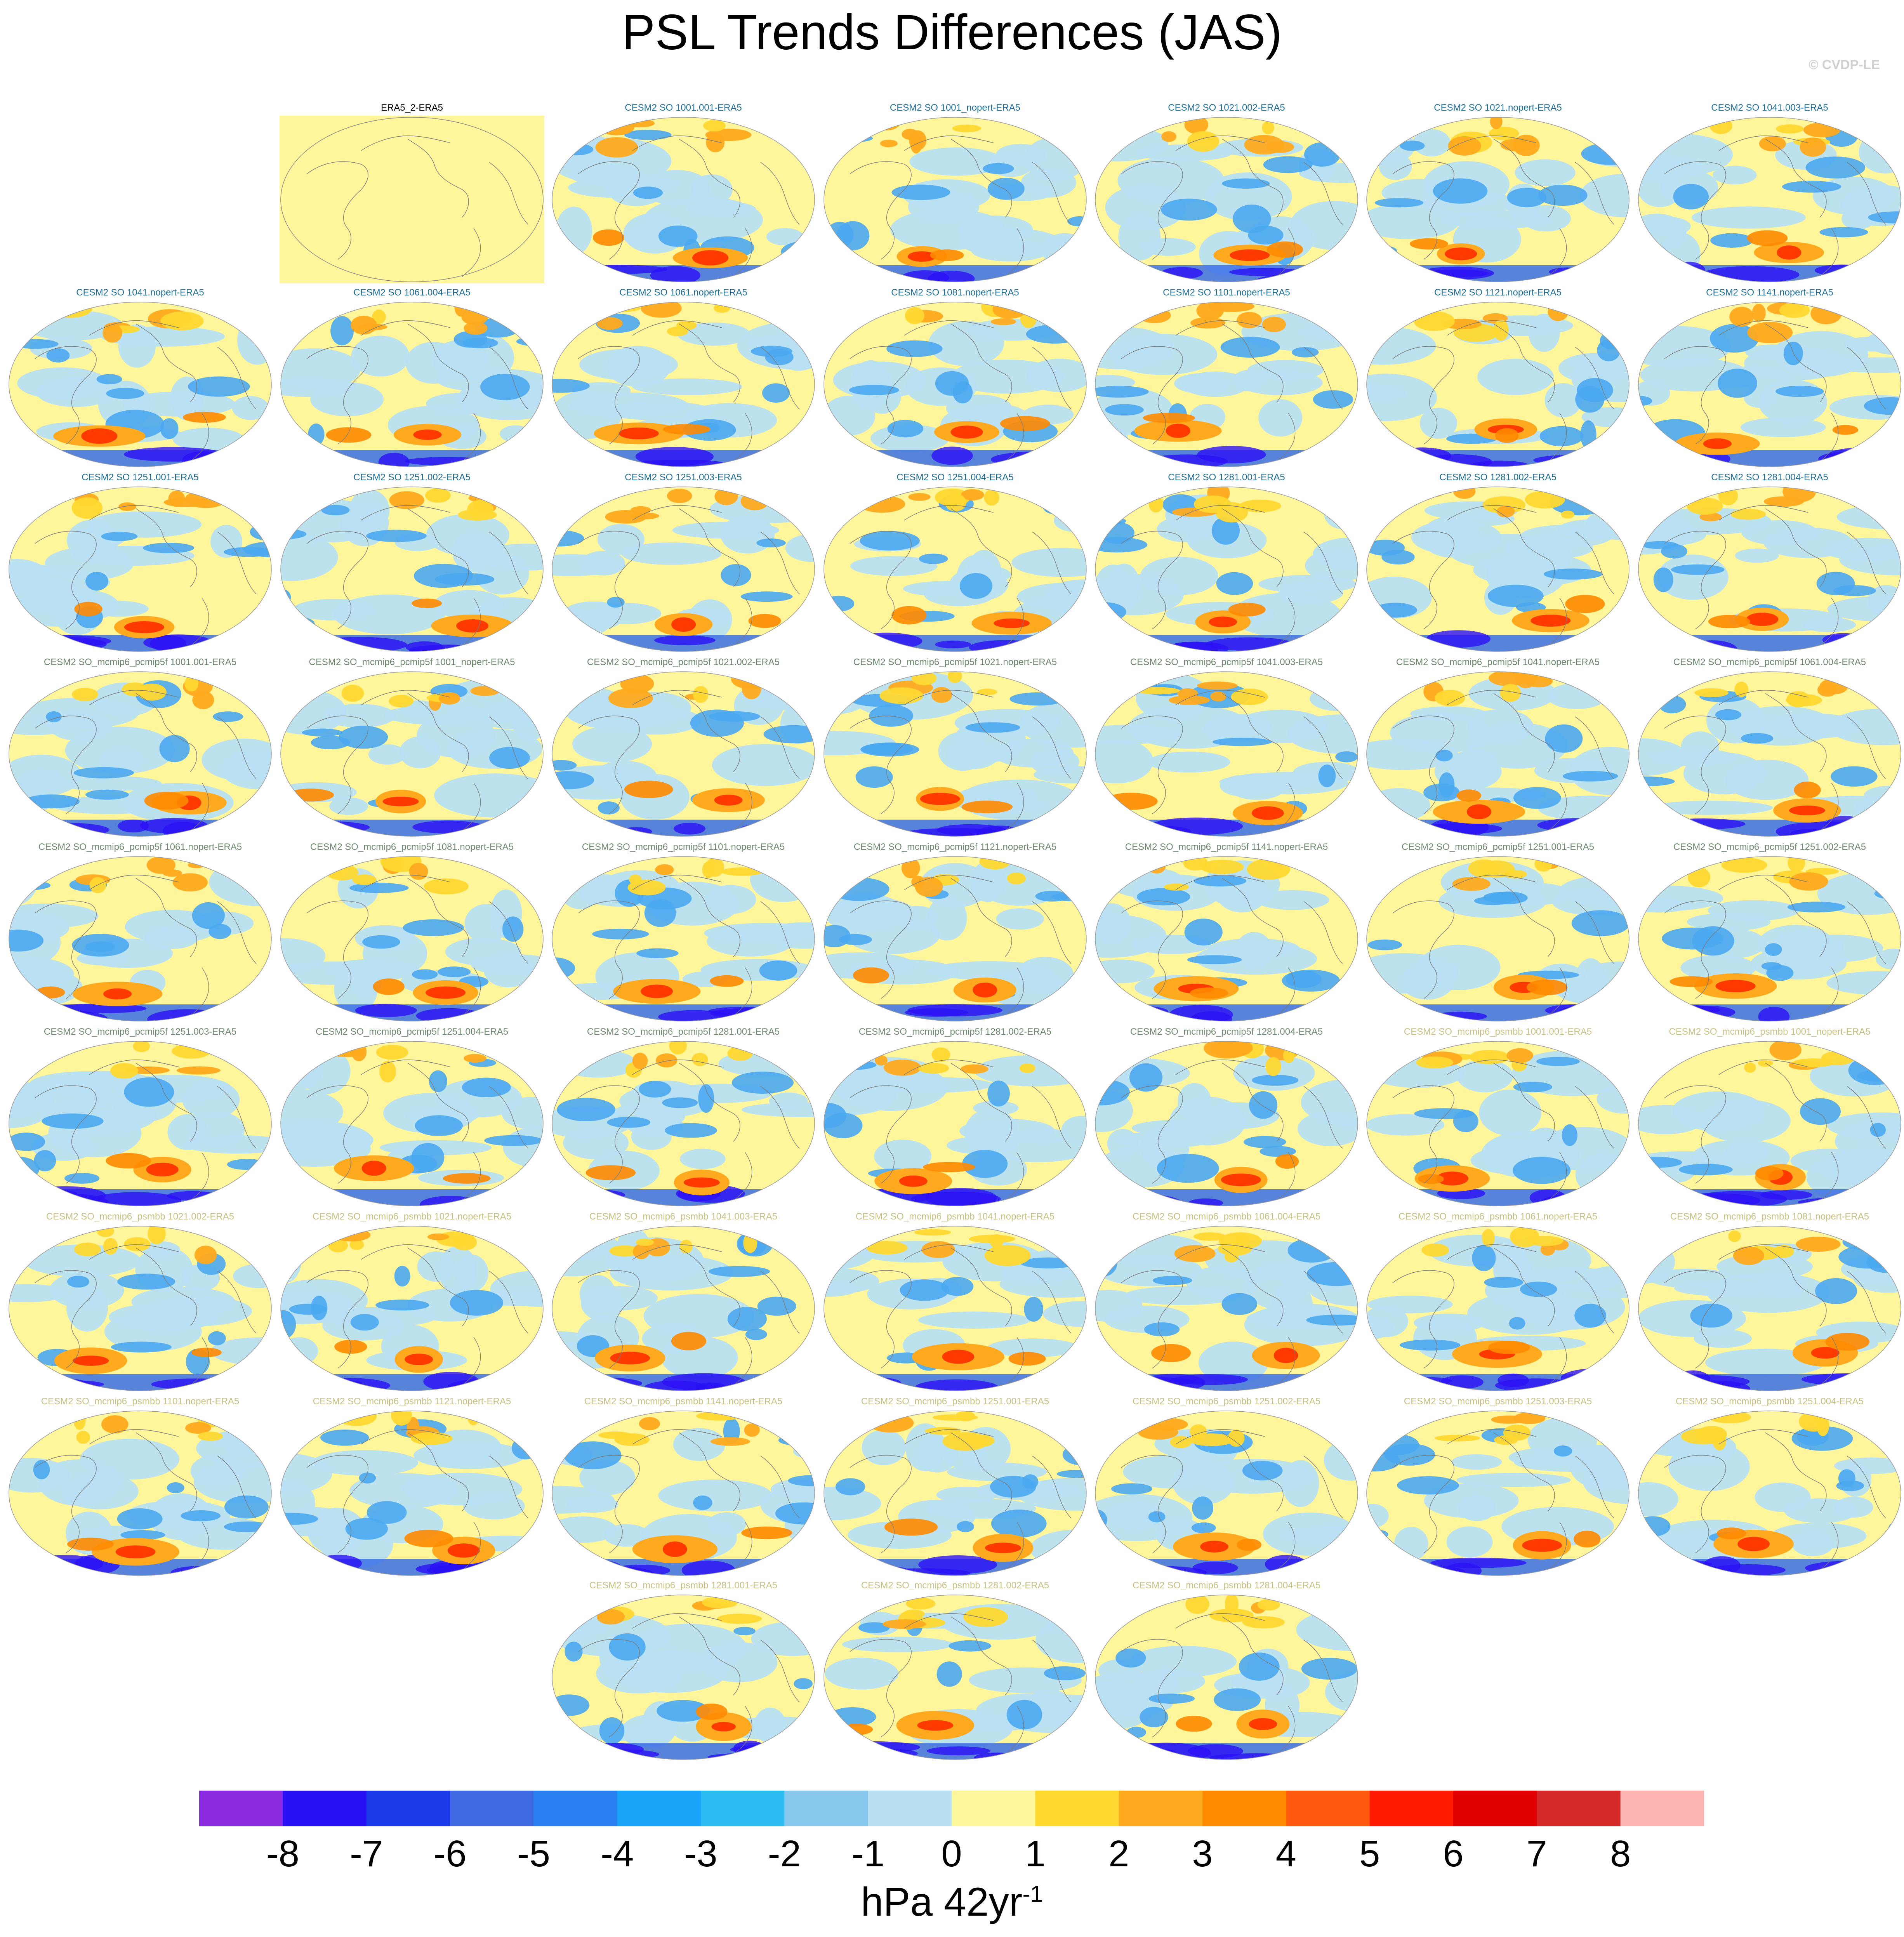 The height and width of the screenshot is (1937, 1904). I want to click on map-panel: CESM2 SO_mcmip6_pcmip5f 1021.002-ERA5, so click(683, 748).